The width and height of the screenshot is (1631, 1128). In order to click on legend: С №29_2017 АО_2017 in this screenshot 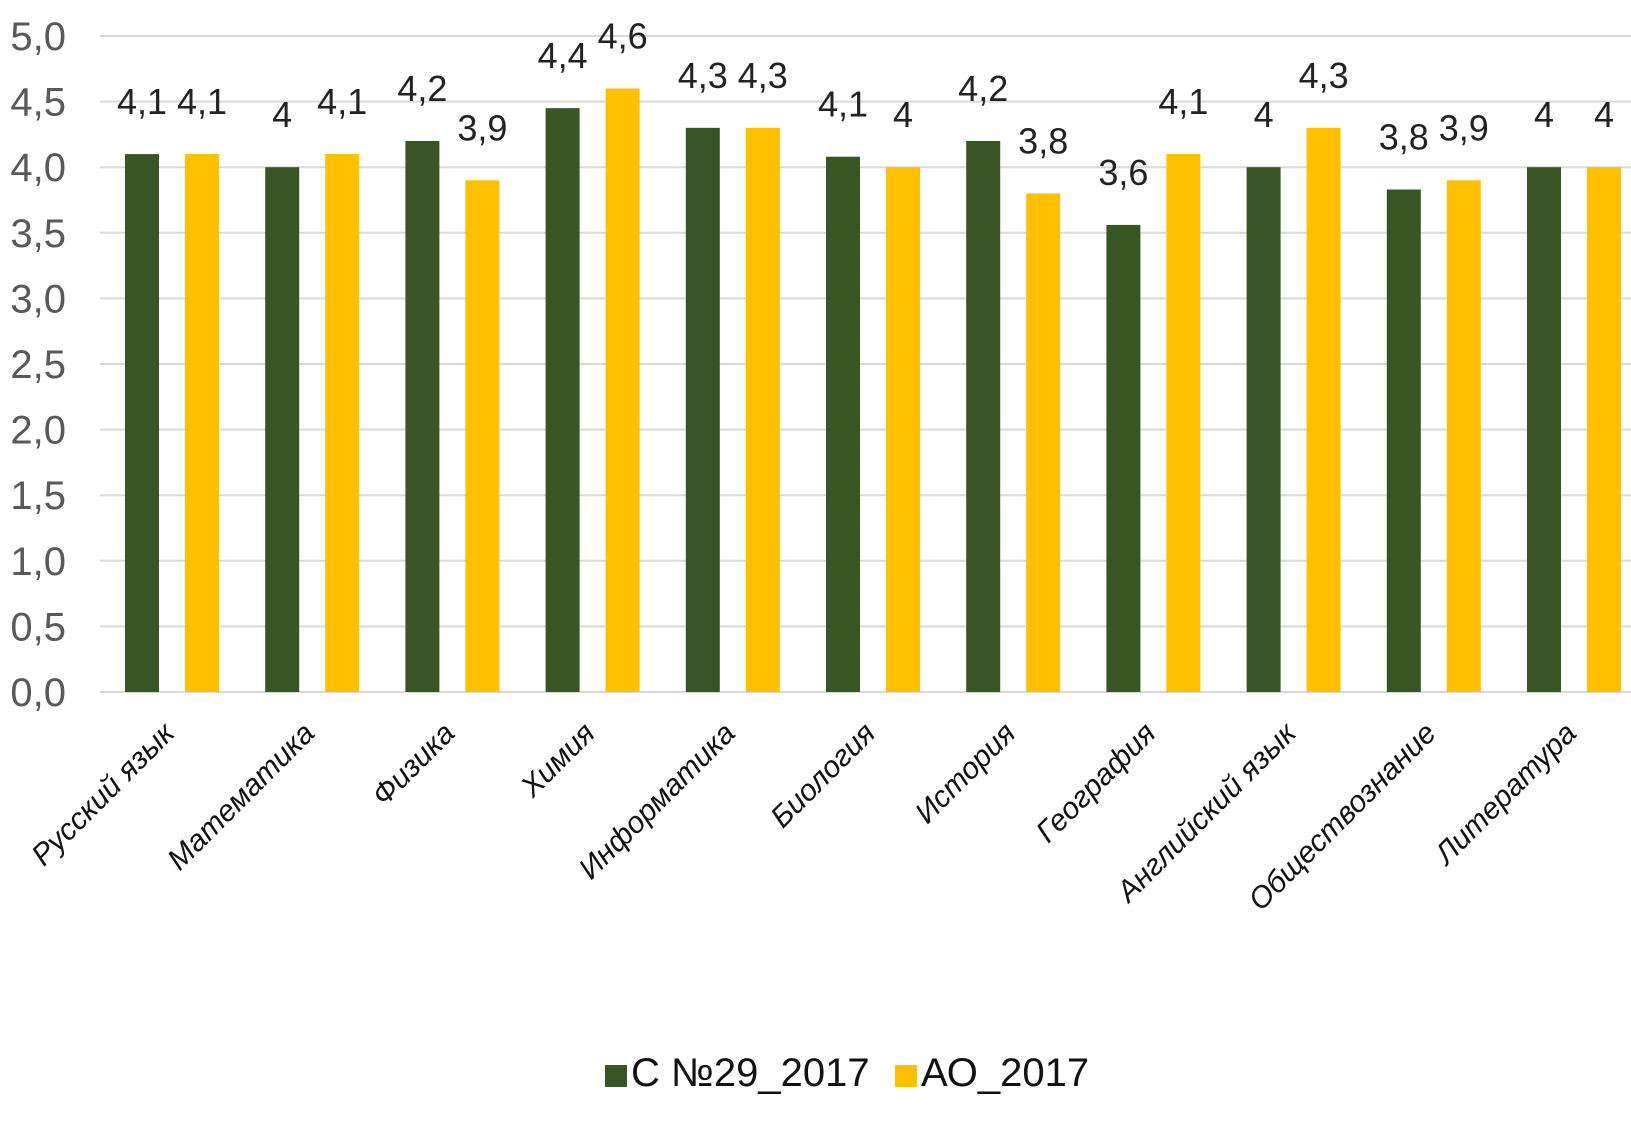, I will do `click(847, 1073)`.